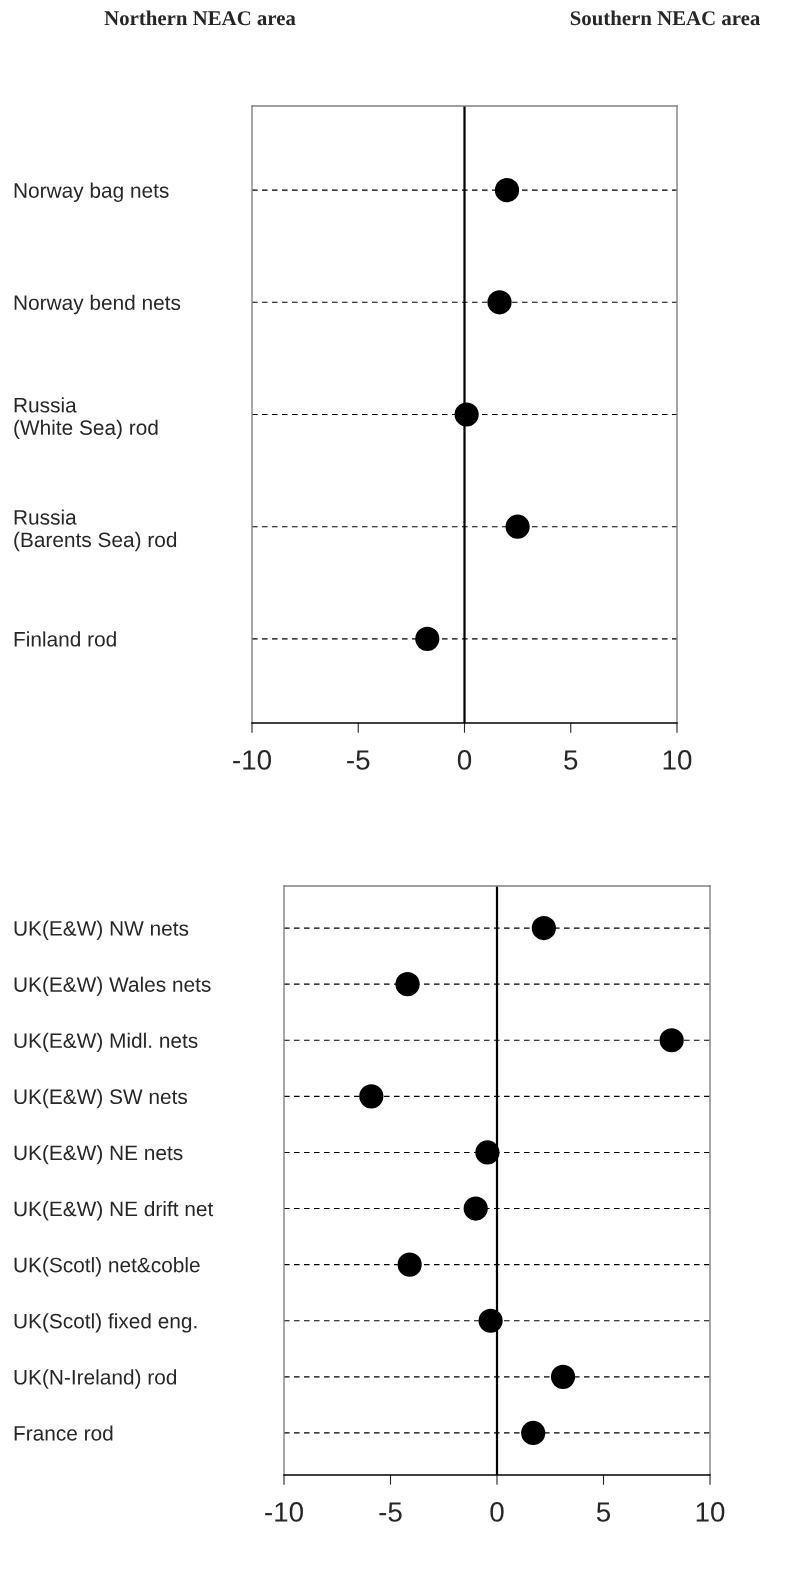 The image size is (800, 1596). Describe the element at coordinates (86, 418) in the screenshot. I see `y-tick-label: Russia (White Sea) rod` at that location.